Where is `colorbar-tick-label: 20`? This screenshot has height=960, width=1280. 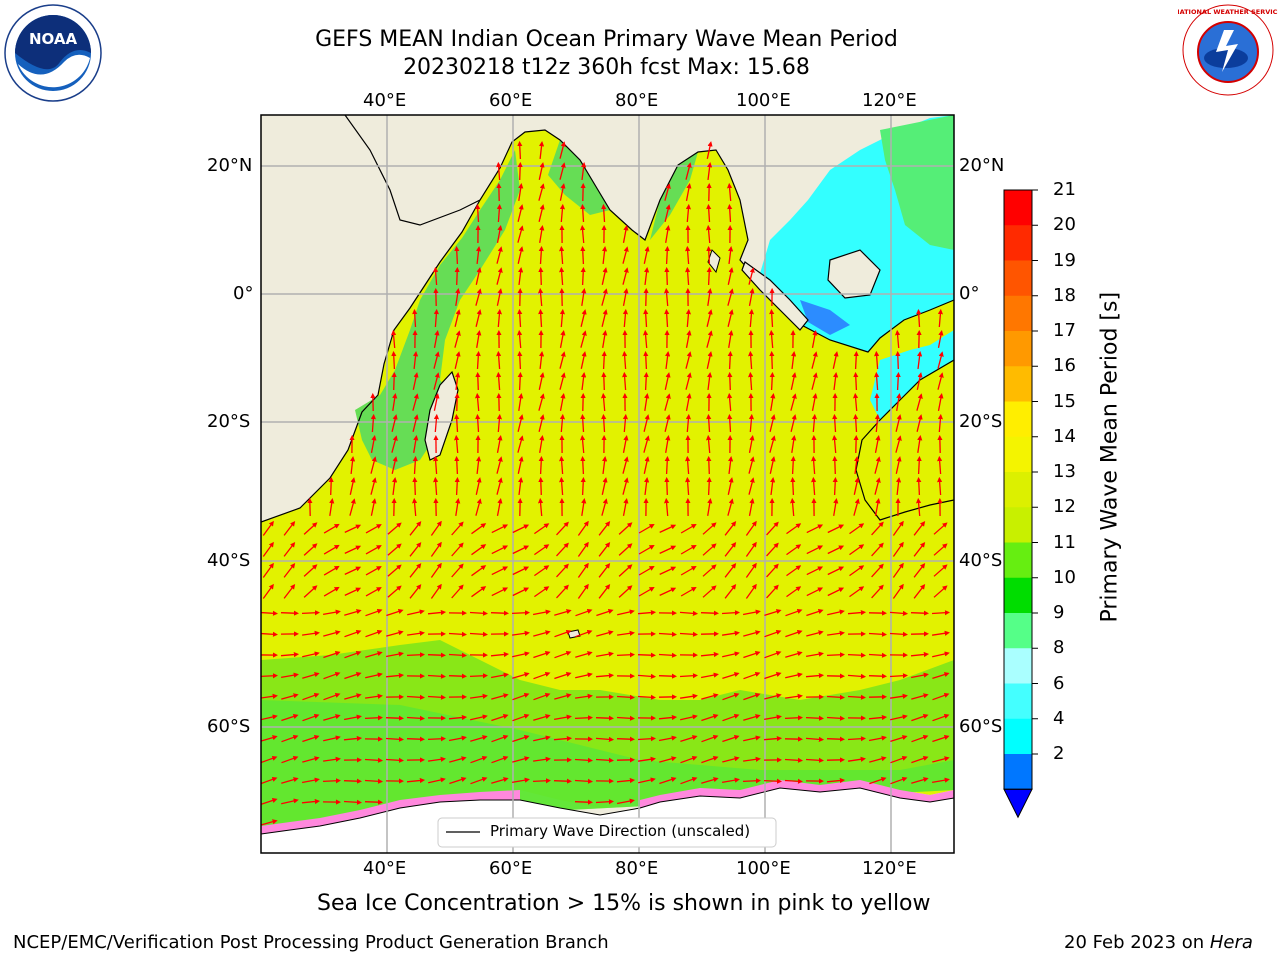 colorbar-tick-label: 20 is located at coordinates (1064, 225).